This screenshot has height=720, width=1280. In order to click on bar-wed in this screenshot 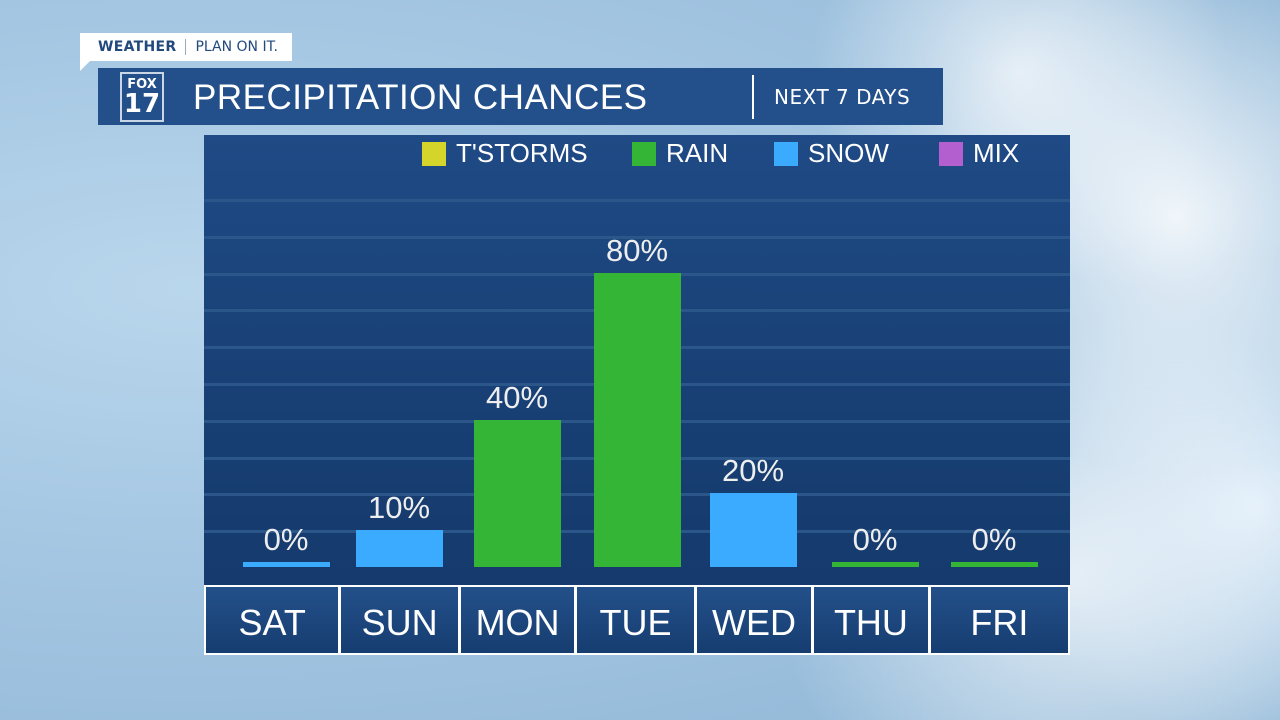, I will do `click(753, 530)`.